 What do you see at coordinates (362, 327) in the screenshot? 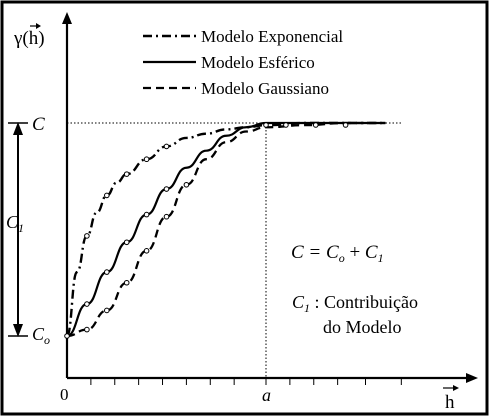
I see `note-line2: do Modelo` at bounding box center [362, 327].